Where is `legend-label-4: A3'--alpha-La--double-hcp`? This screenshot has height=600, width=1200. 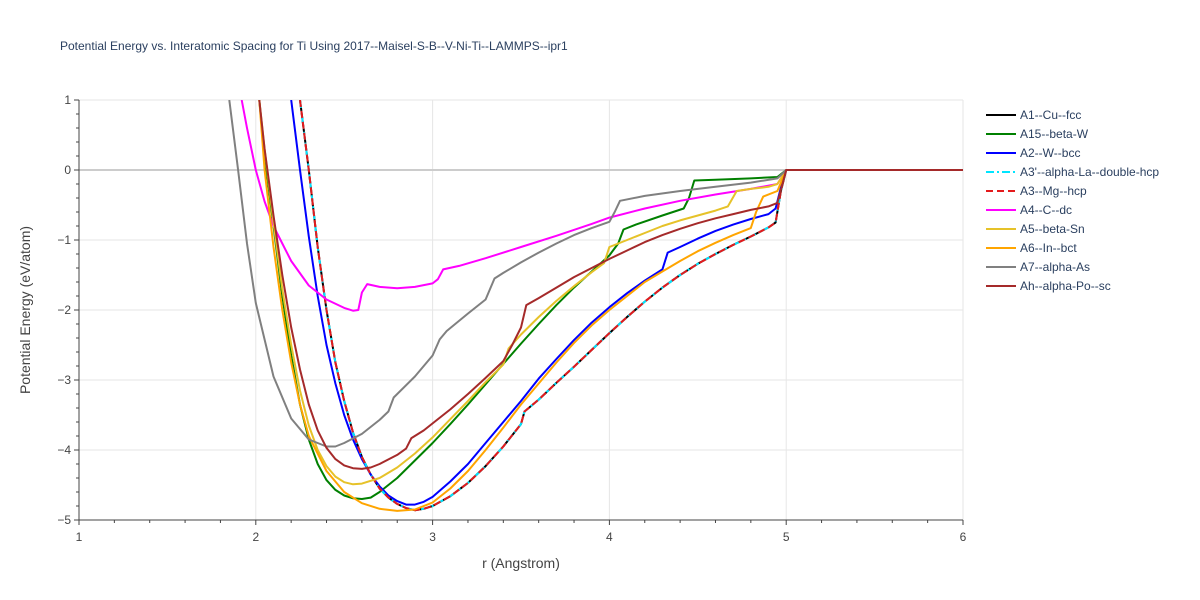 legend-label-4: A3'--alpha-La--double-hcp is located at coordinates (1089, 172).